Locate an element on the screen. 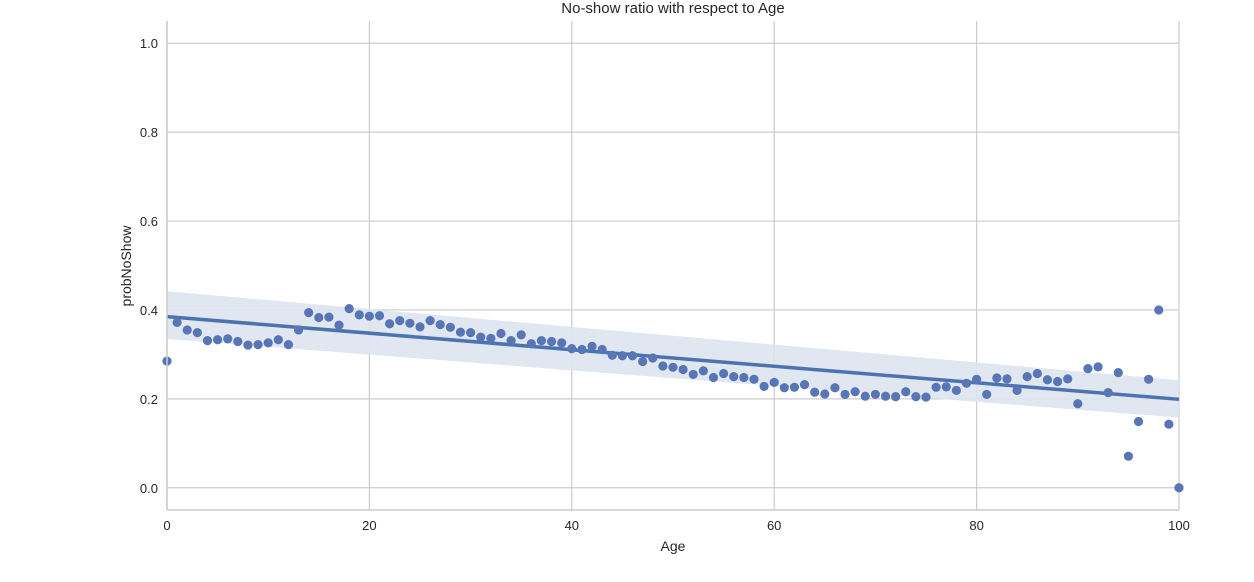 The height and width of the screenshot is (582, 1254). x-tick-labels: 0 20 40 60 80 100 is located at coordinates (676, 525).